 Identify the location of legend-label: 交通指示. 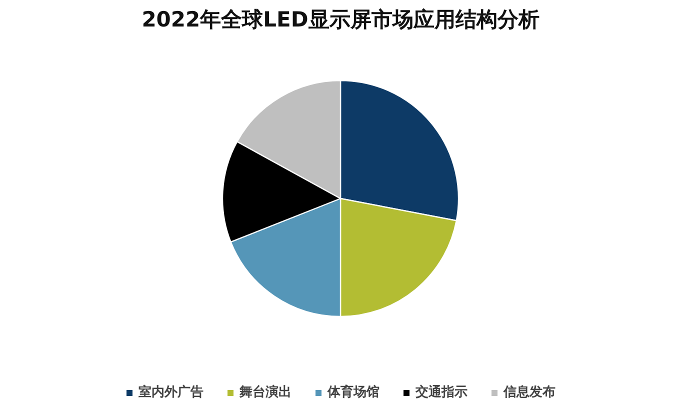
(442, 392).